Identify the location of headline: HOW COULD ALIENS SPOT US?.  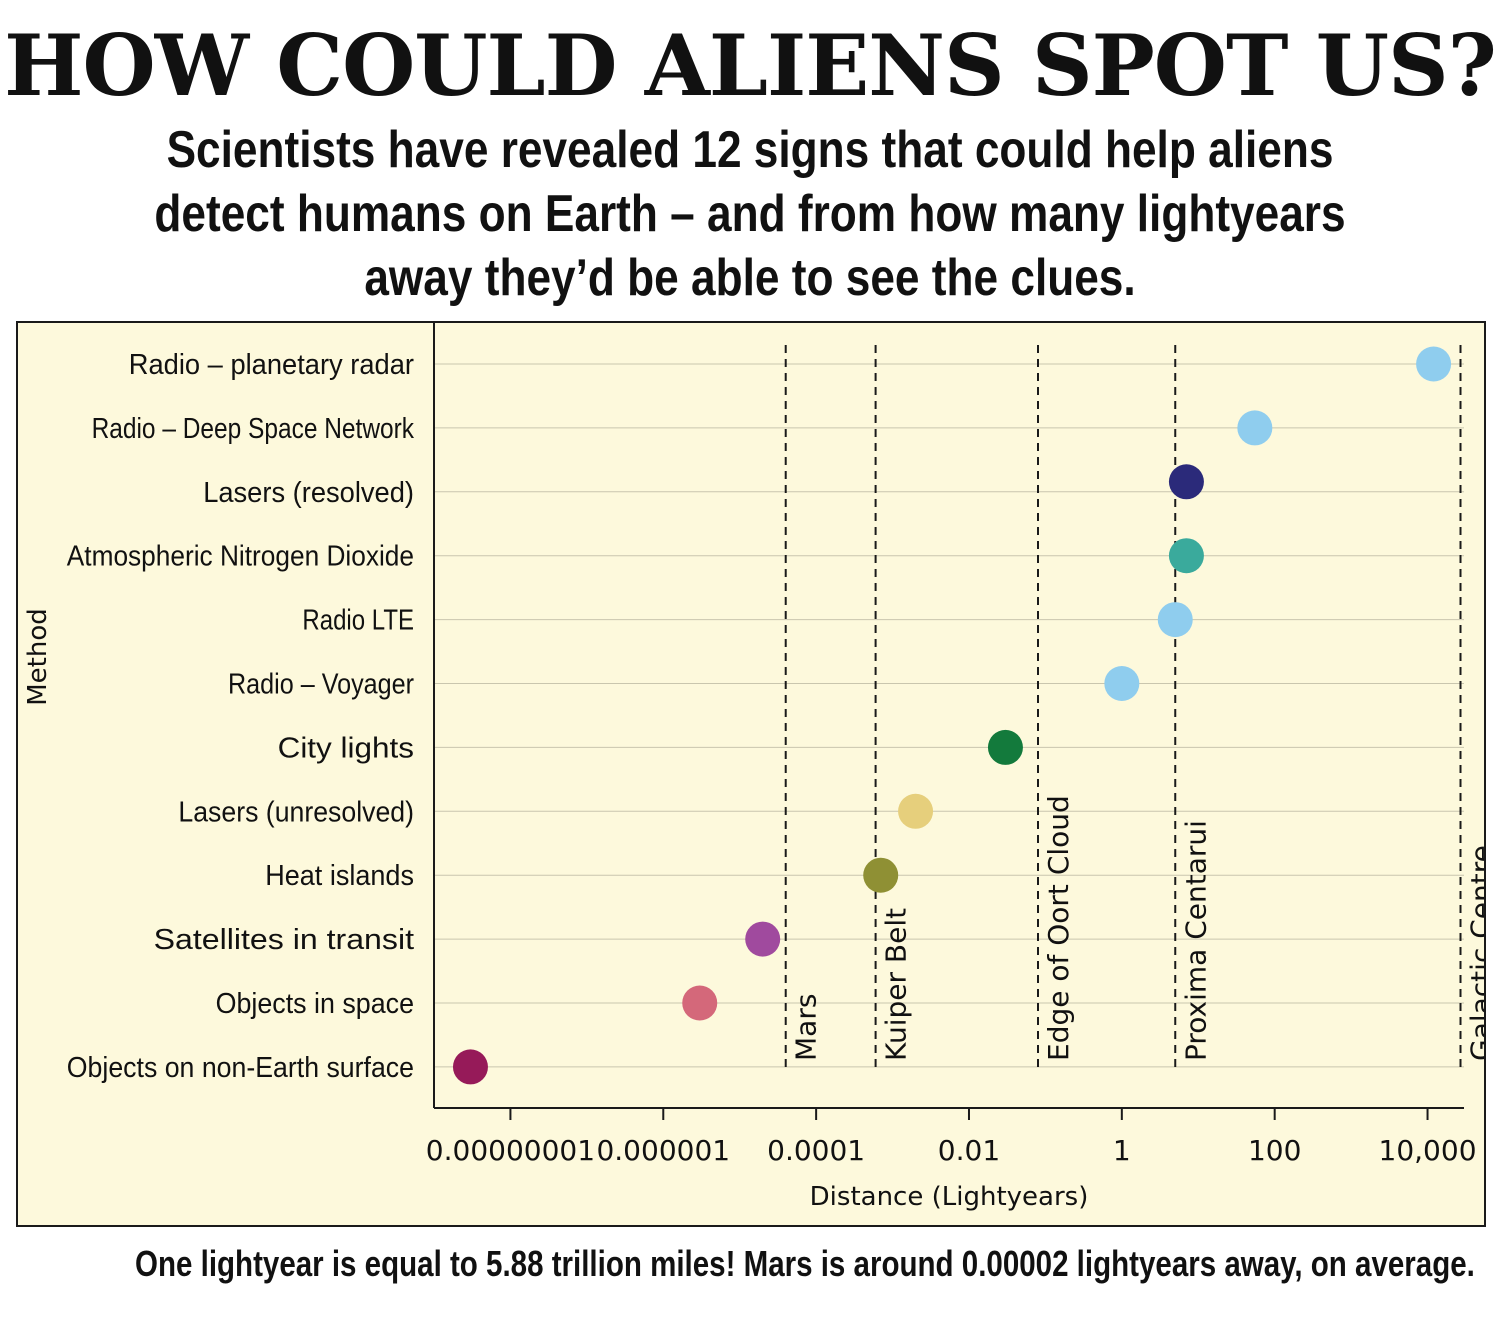
(750, 65).